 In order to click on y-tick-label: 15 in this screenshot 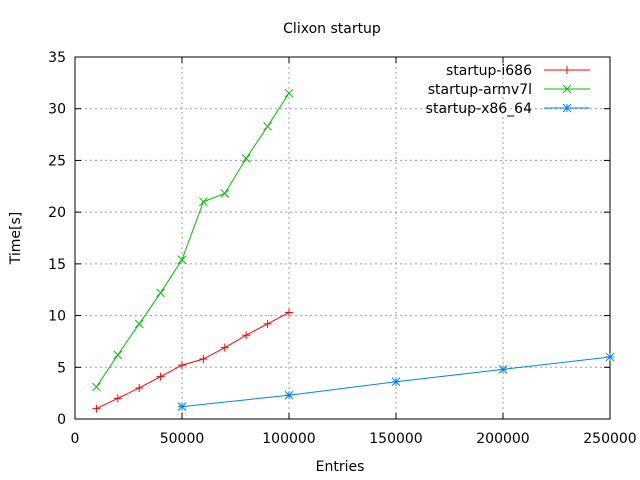, I will do `click(57, 265)`.